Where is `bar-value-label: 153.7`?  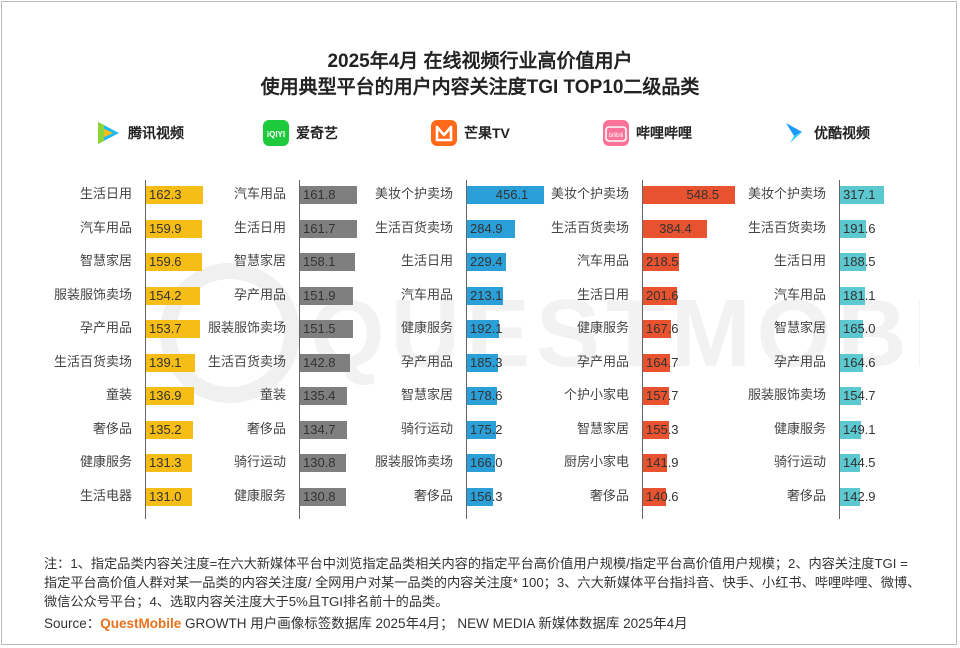 bar-value-label: 153.7 is located at coordinates (165, 328).